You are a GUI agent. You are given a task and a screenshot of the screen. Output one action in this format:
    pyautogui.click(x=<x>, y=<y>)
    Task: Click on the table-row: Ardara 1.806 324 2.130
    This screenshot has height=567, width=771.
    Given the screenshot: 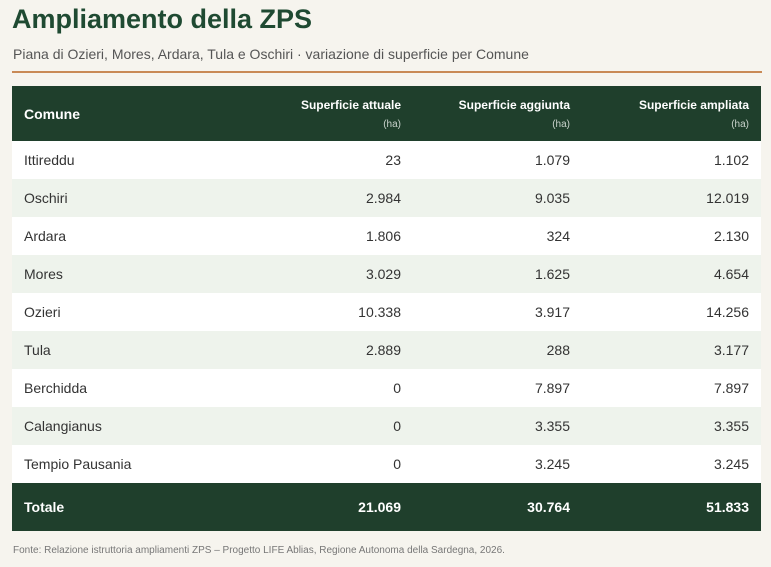 What is the action you would take?
    pyautogui.click(x=386, y=236)
    